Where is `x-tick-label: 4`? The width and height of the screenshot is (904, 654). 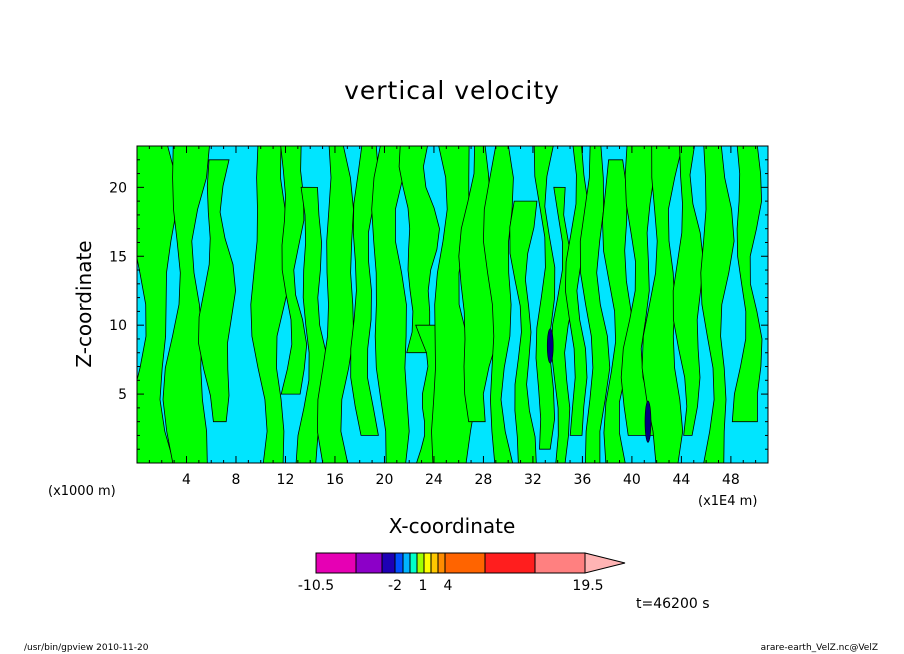
x-tick-label: 4 is located at coordinates (186, 480).